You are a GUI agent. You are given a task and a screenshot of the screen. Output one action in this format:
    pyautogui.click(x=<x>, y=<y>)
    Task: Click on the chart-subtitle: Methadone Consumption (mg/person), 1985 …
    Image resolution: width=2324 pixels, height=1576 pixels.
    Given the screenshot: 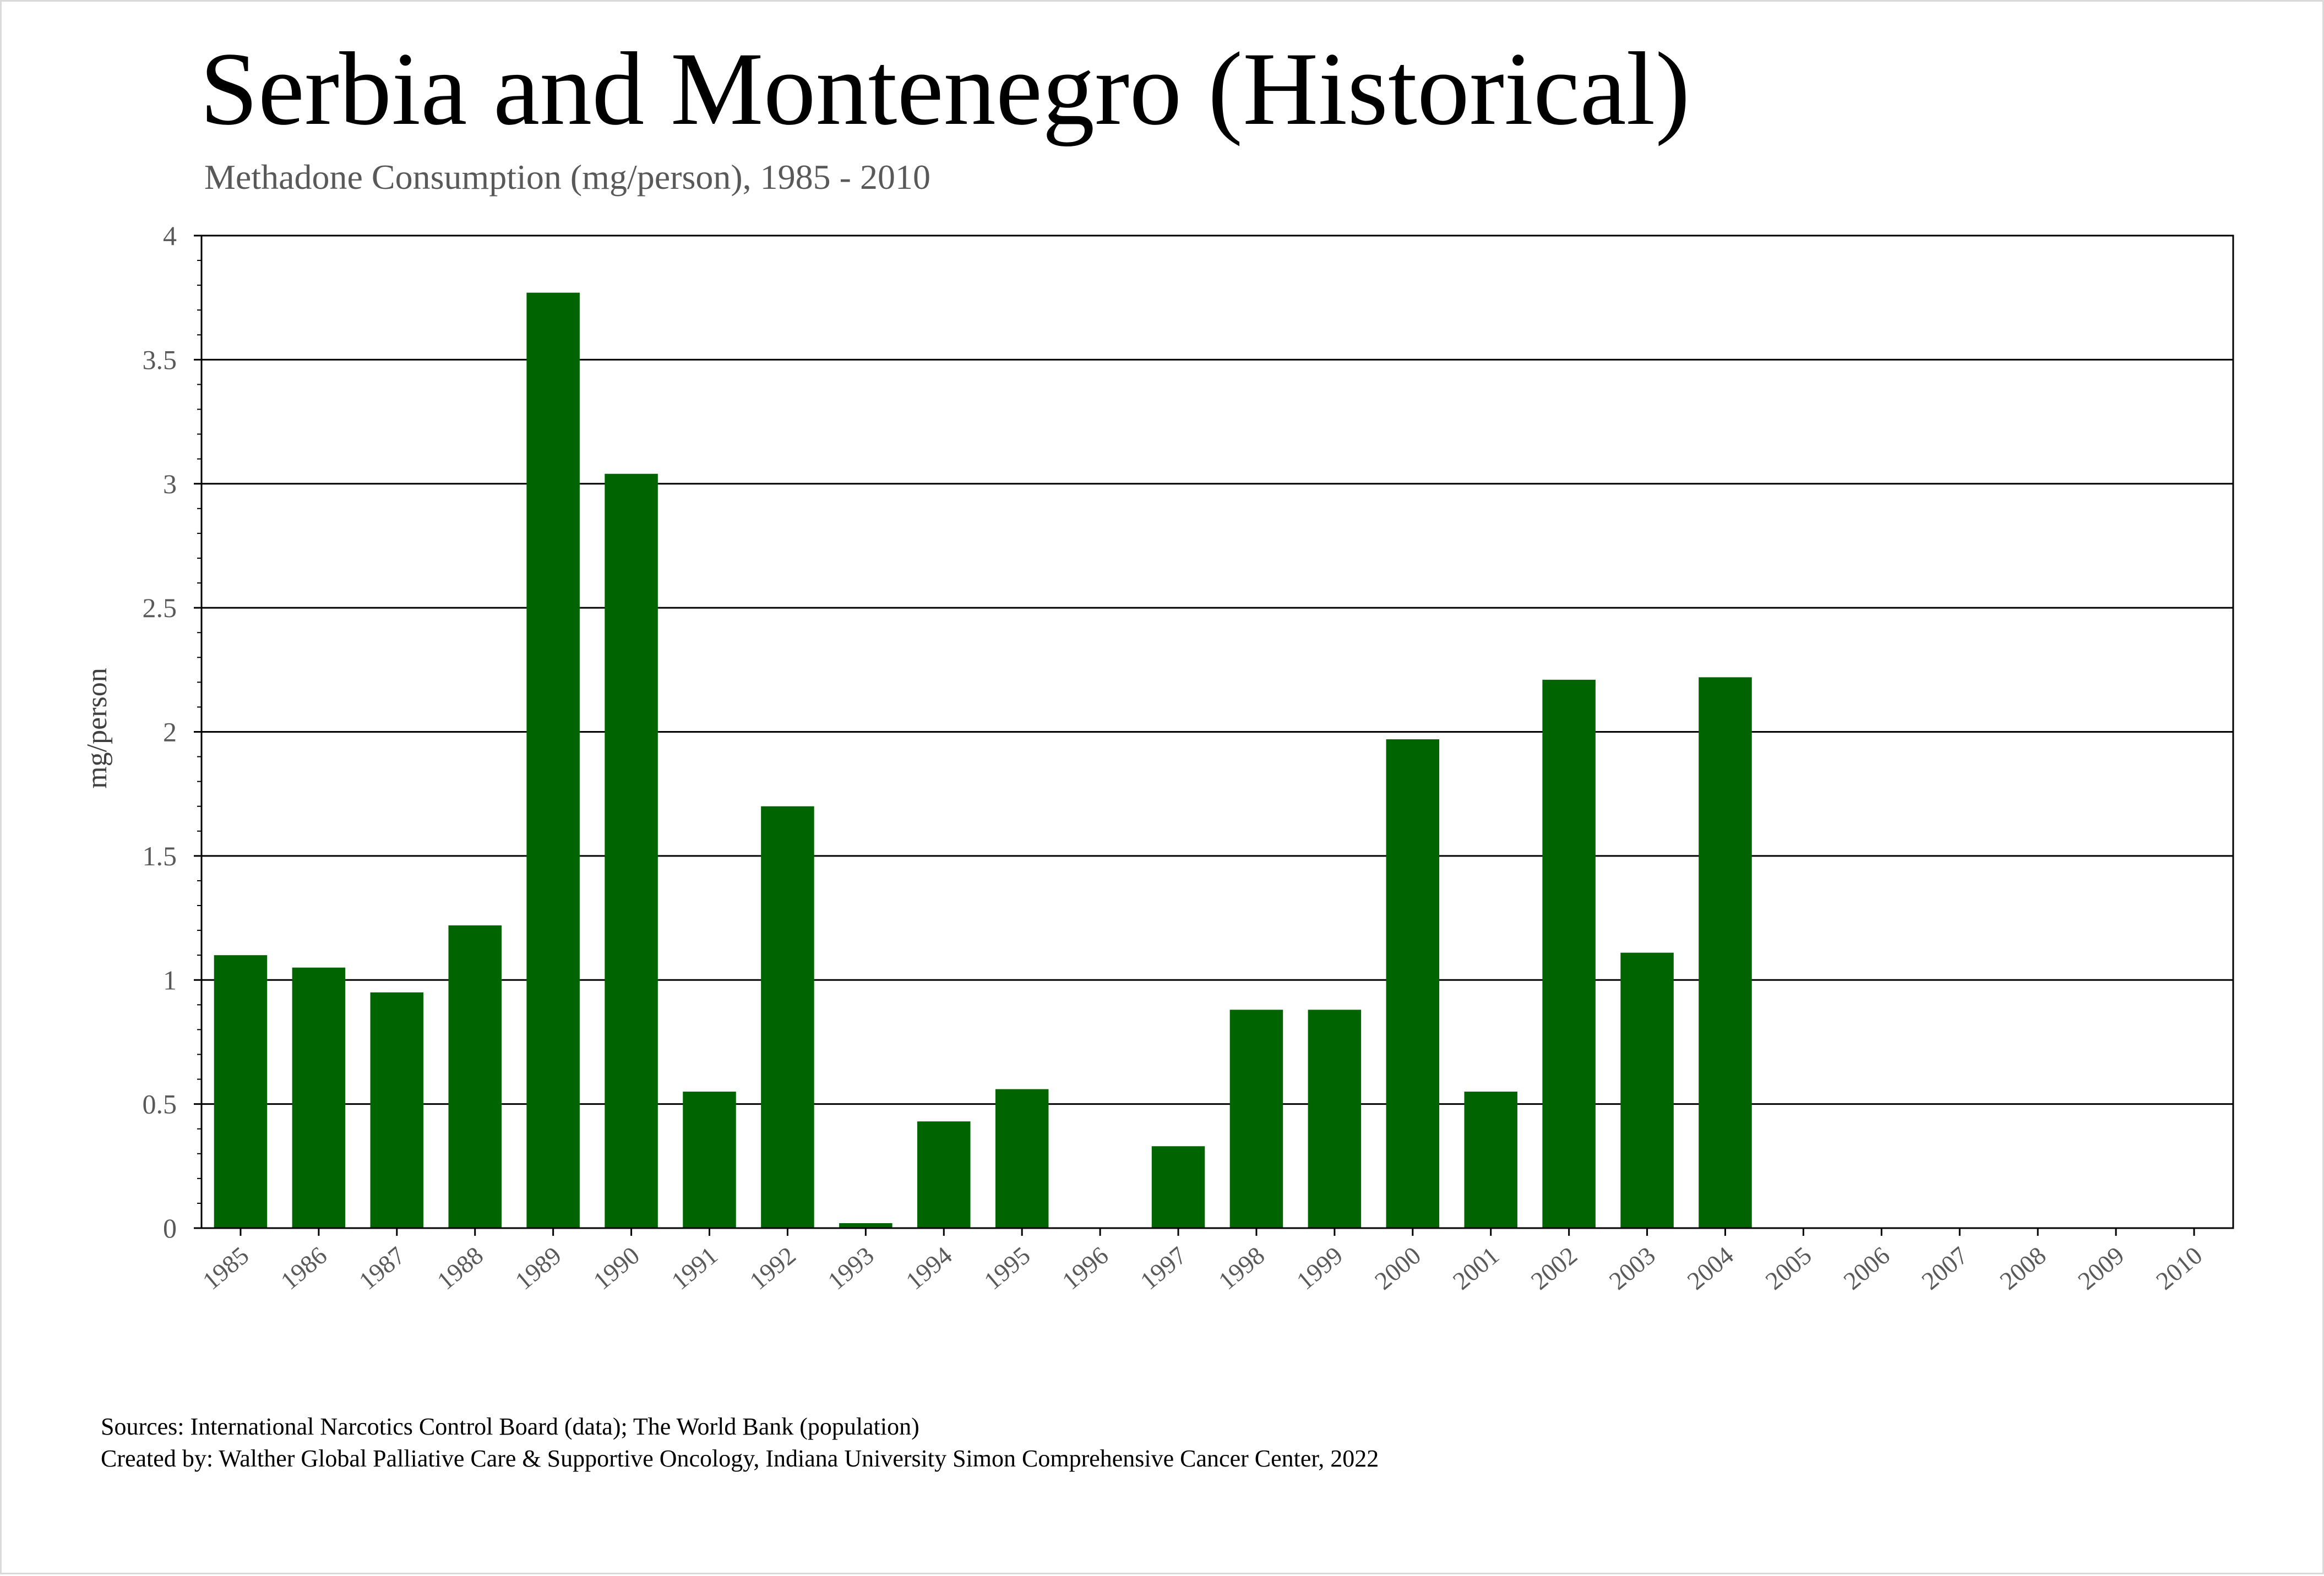 What is the action you would take?
    pyautogui.click(x=567, y=177)
    